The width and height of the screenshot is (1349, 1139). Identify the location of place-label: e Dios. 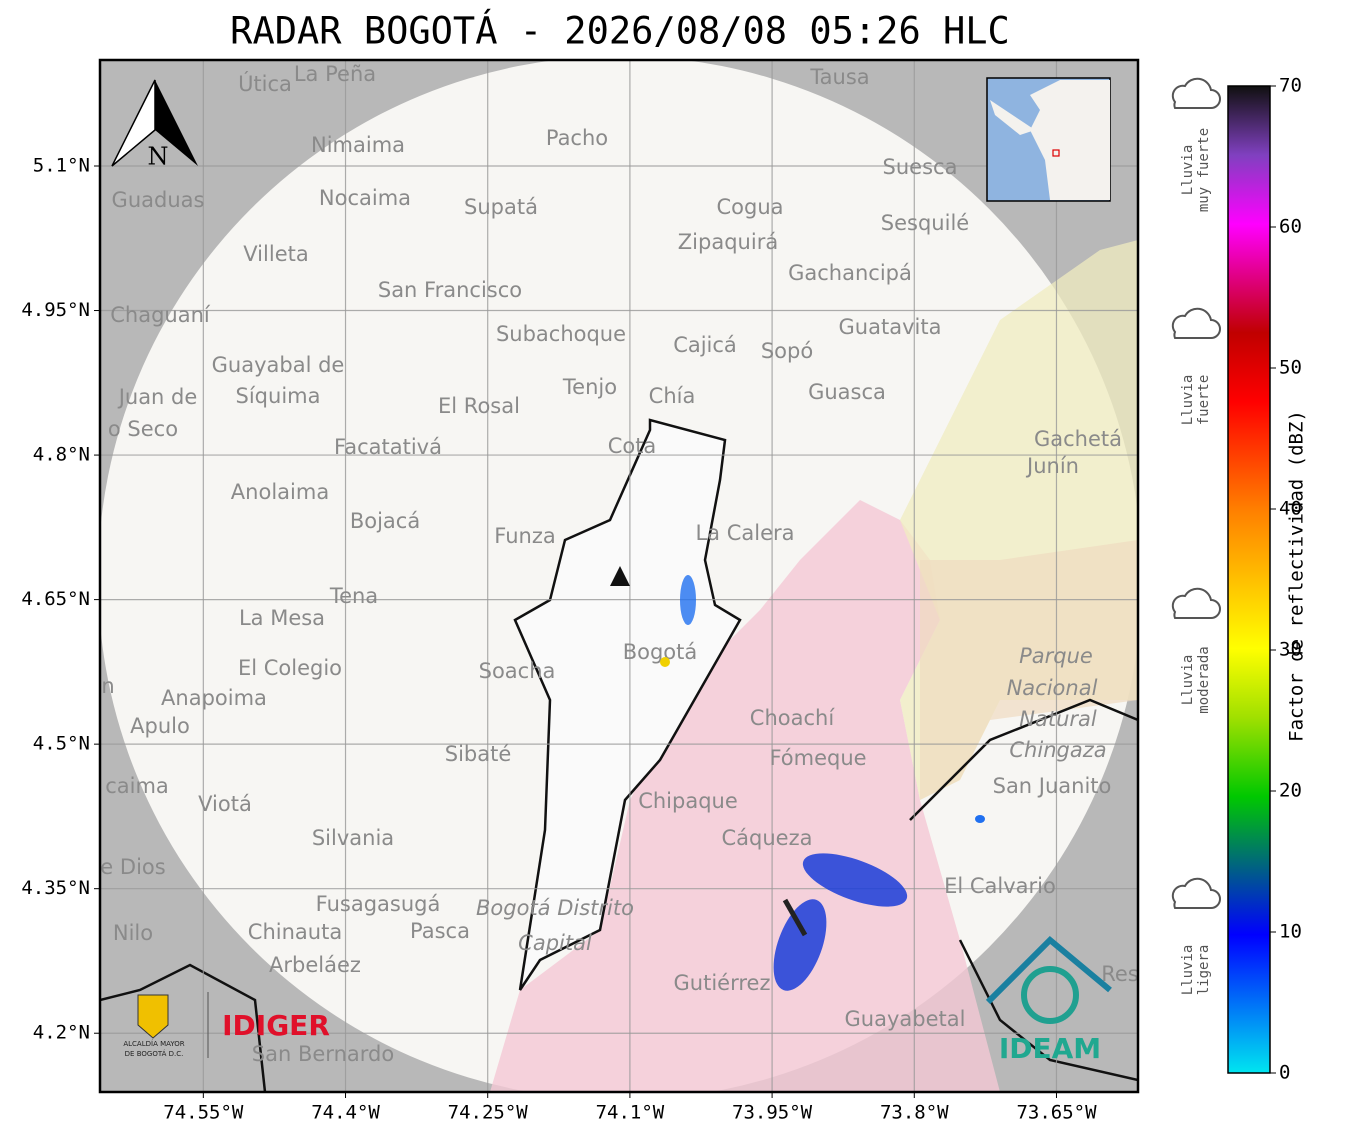
(132, 867).